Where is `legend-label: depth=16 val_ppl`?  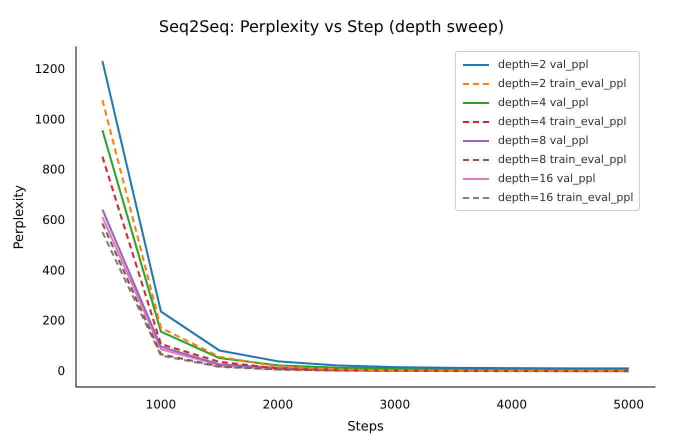 legend-label: depth=16 val_ppl is located at coordinates (547, 179).